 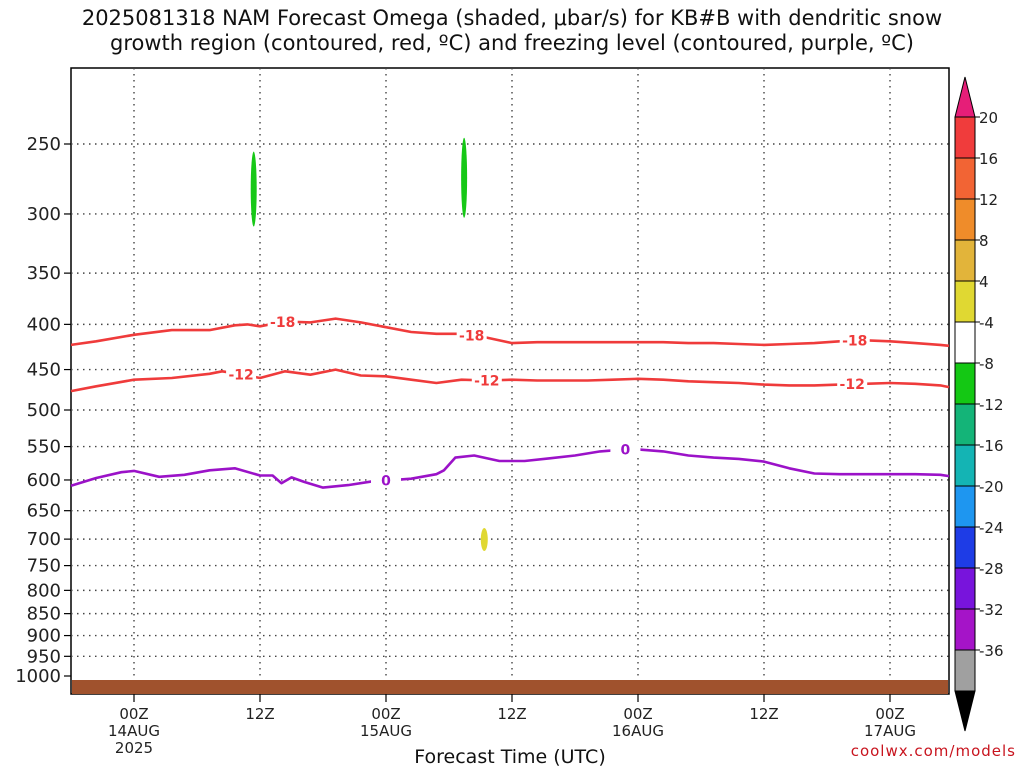 I want to click on terrain-band, so click(x=510, y=687).